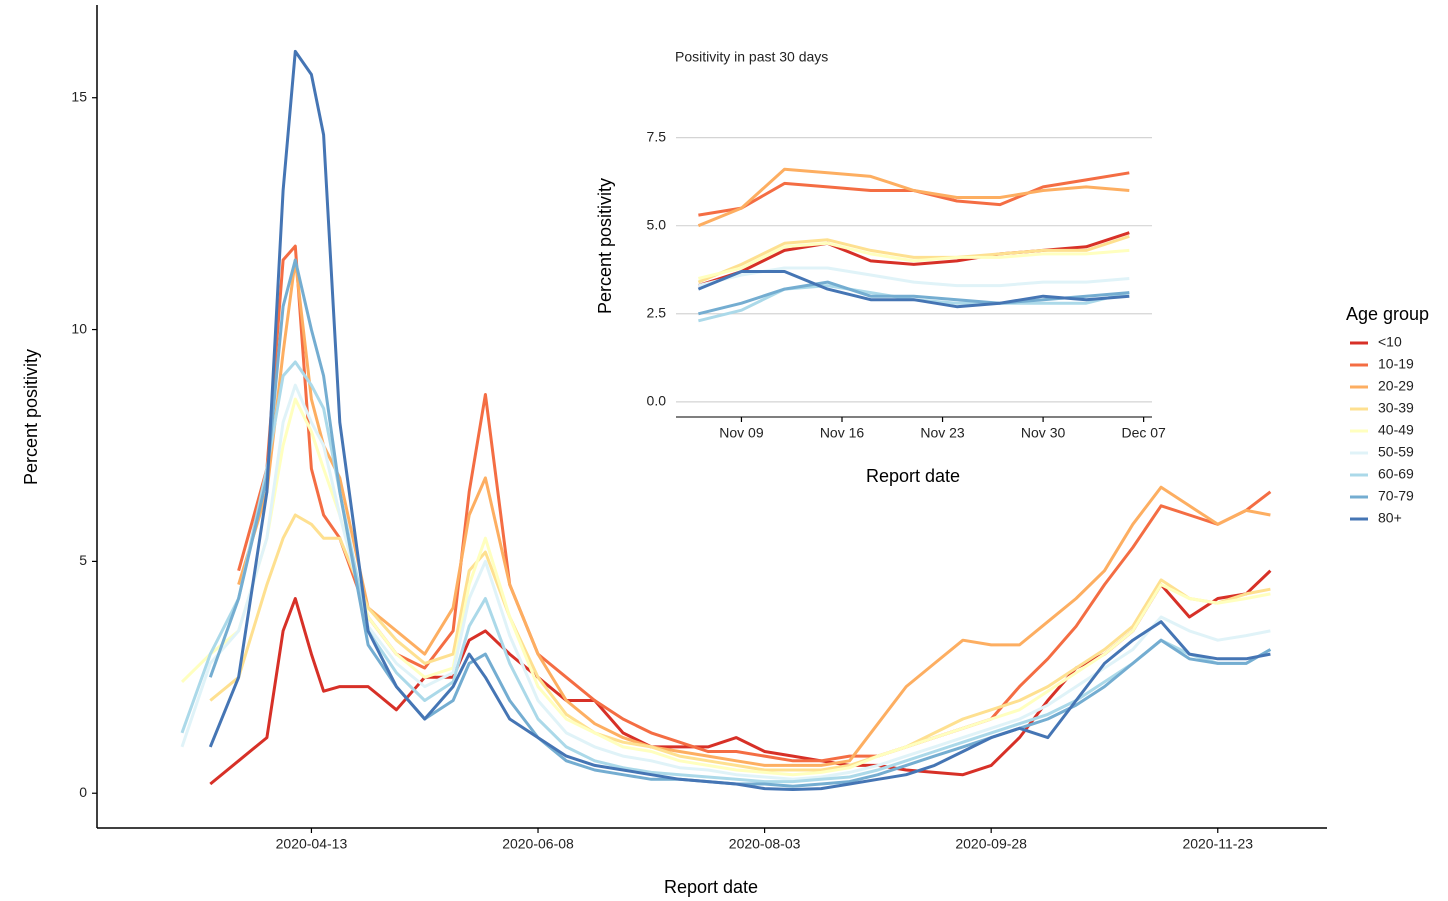 This screenshot has width=1448, height=901. What do you see at coordinates (1396, 430) in the screenshot?
I see `legend-label: 40-49` at bounding box center [1396, 430].